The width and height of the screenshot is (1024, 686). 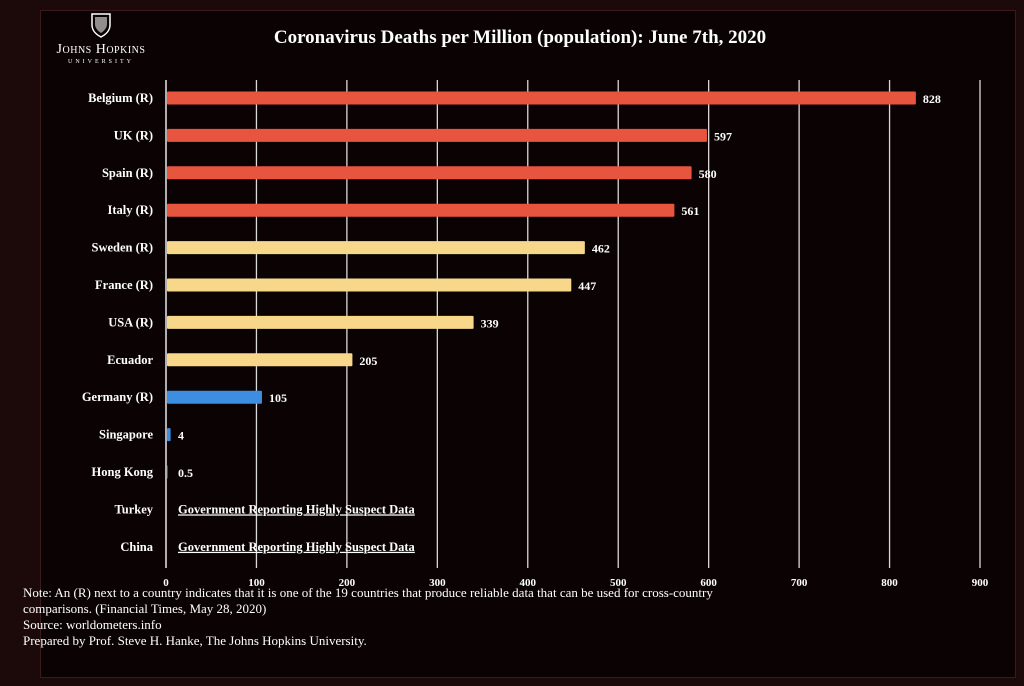 I want to click on shield-icon, so click(x=101, y=25).